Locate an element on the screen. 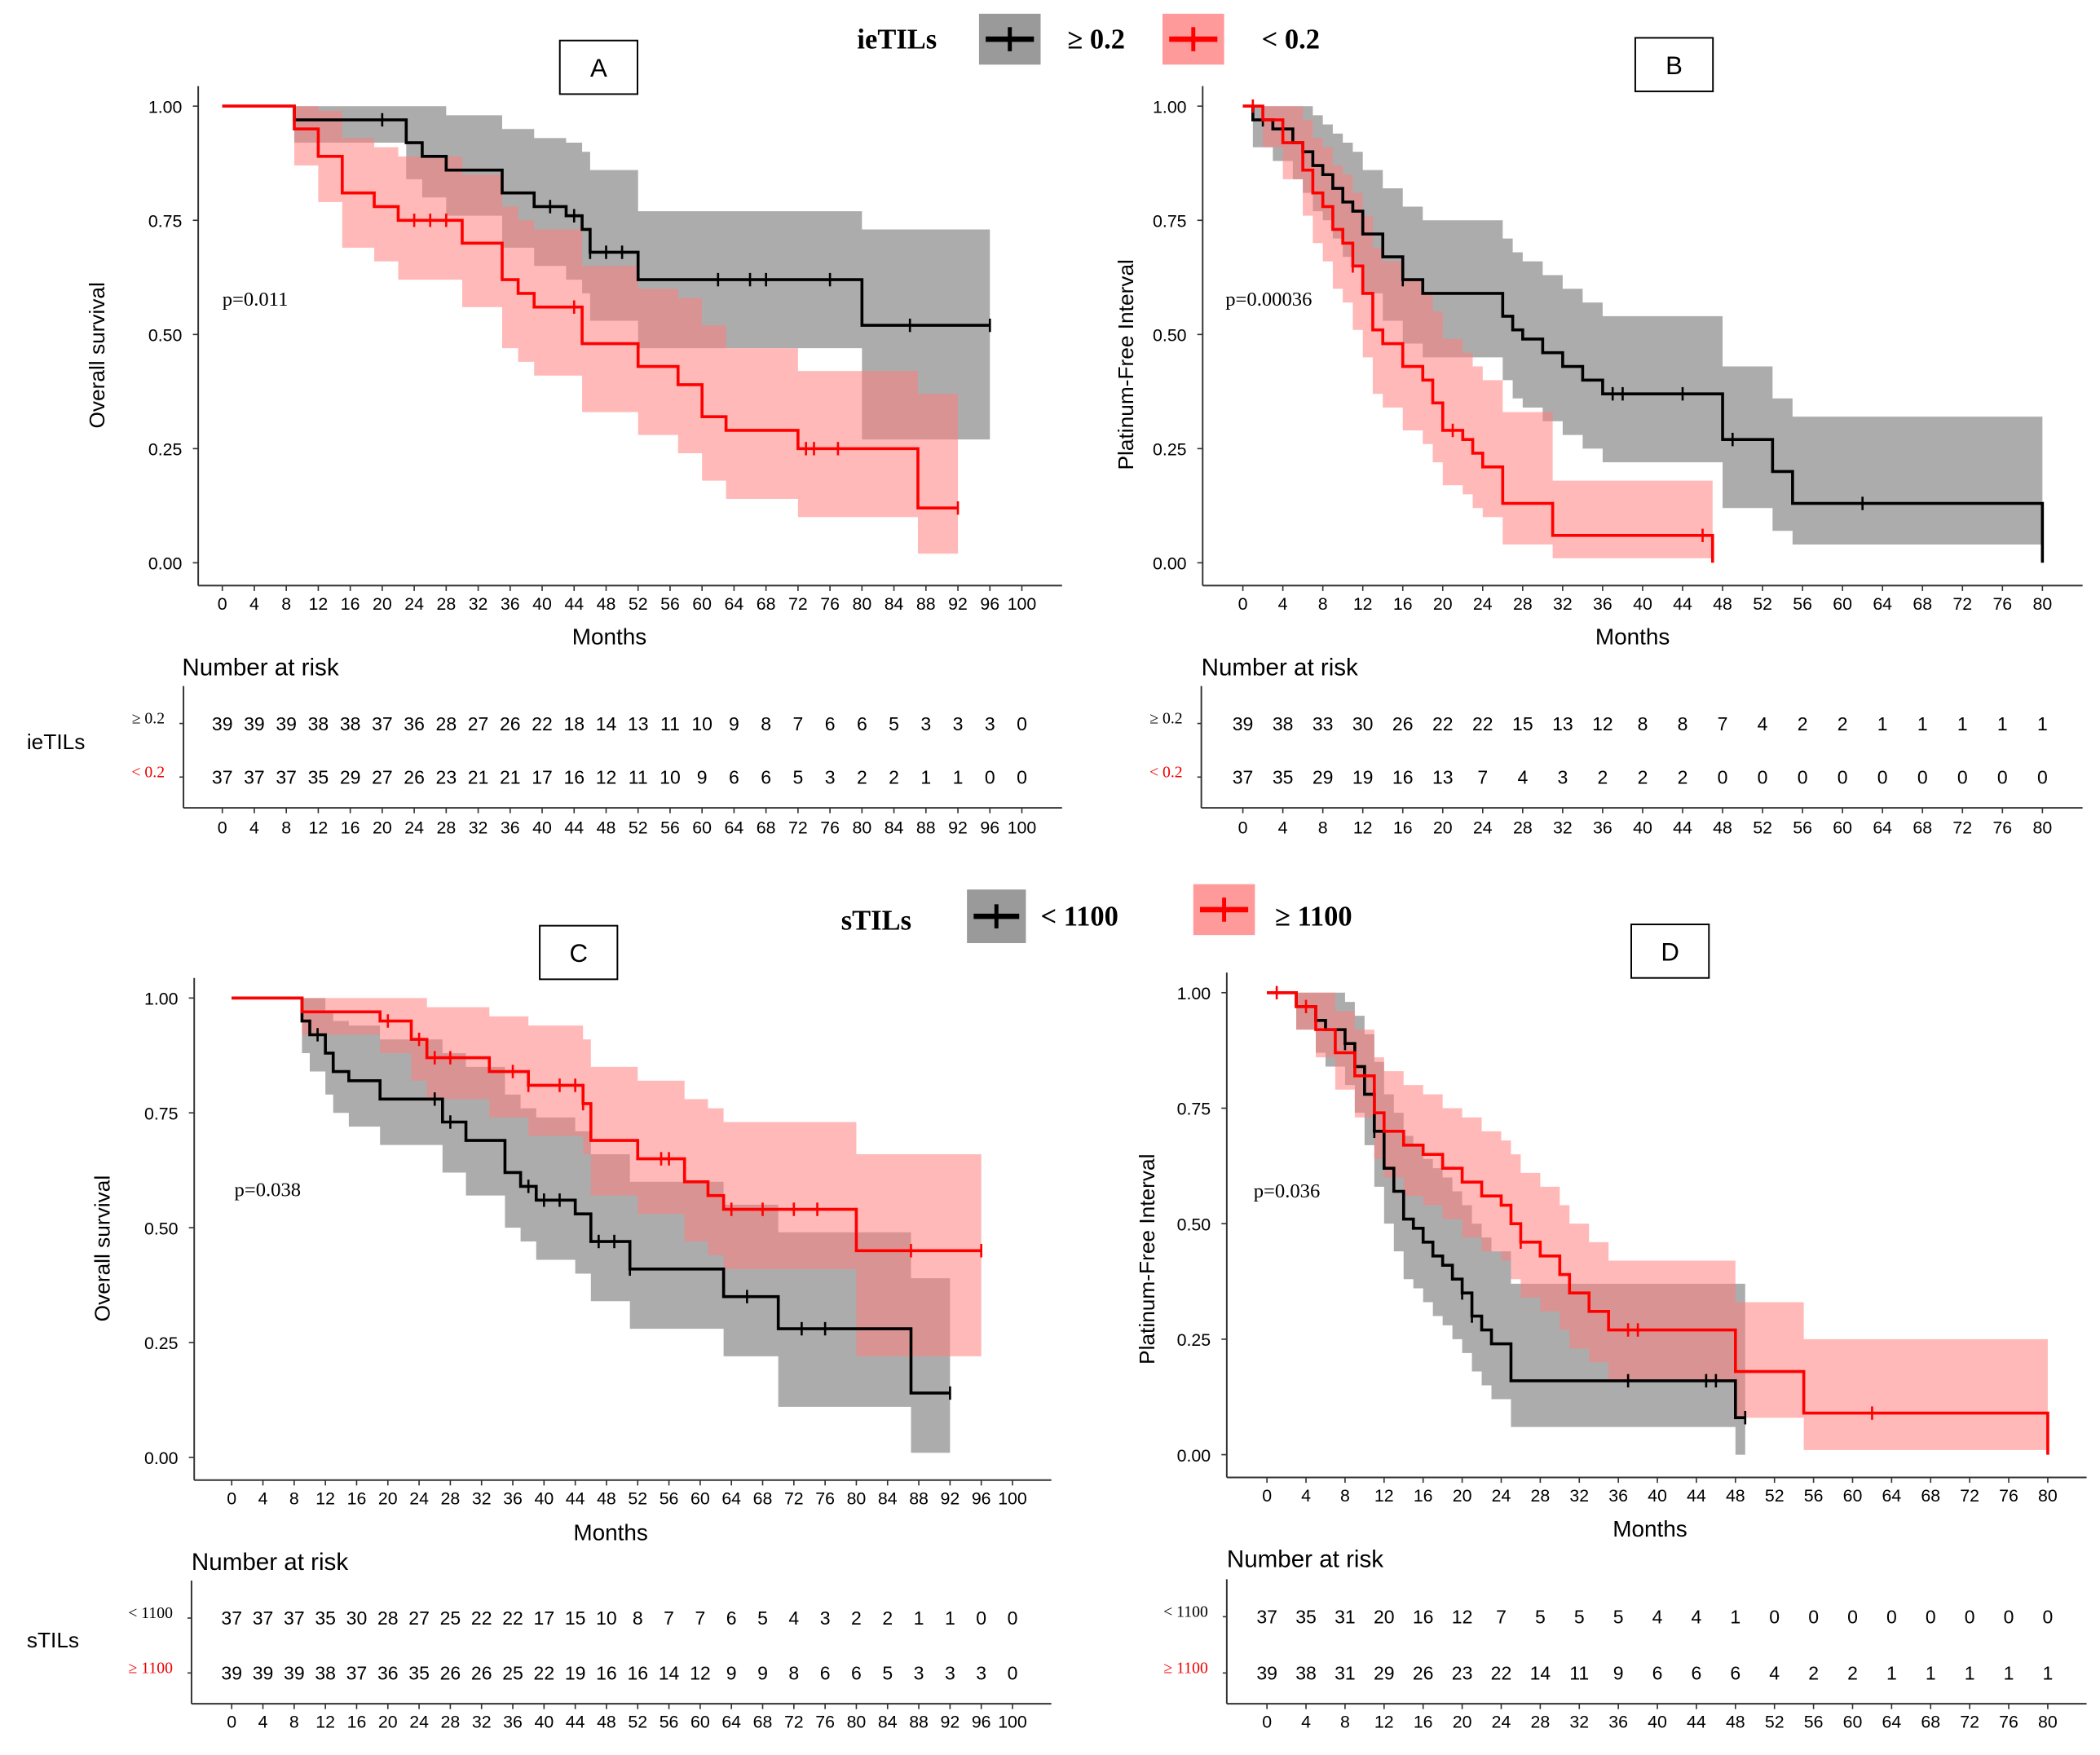 This screenshot has height=1755, width=2100. risk-count: 4 is located at coordinates (1774, 1673).